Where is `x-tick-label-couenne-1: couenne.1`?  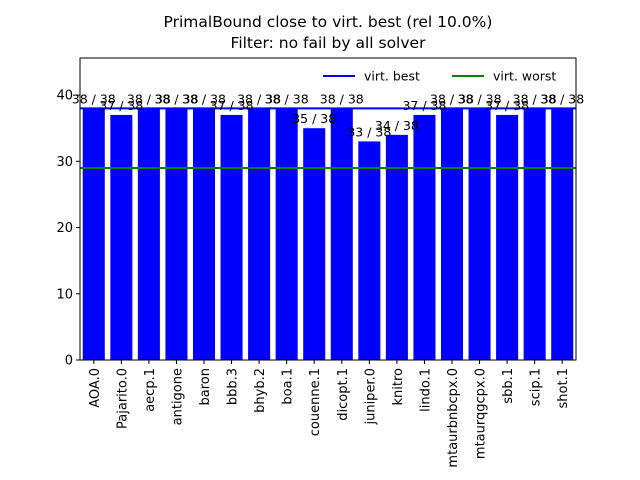
x-tick-label-couenne-1: couenne.1 is located at coordinates (315, 402).